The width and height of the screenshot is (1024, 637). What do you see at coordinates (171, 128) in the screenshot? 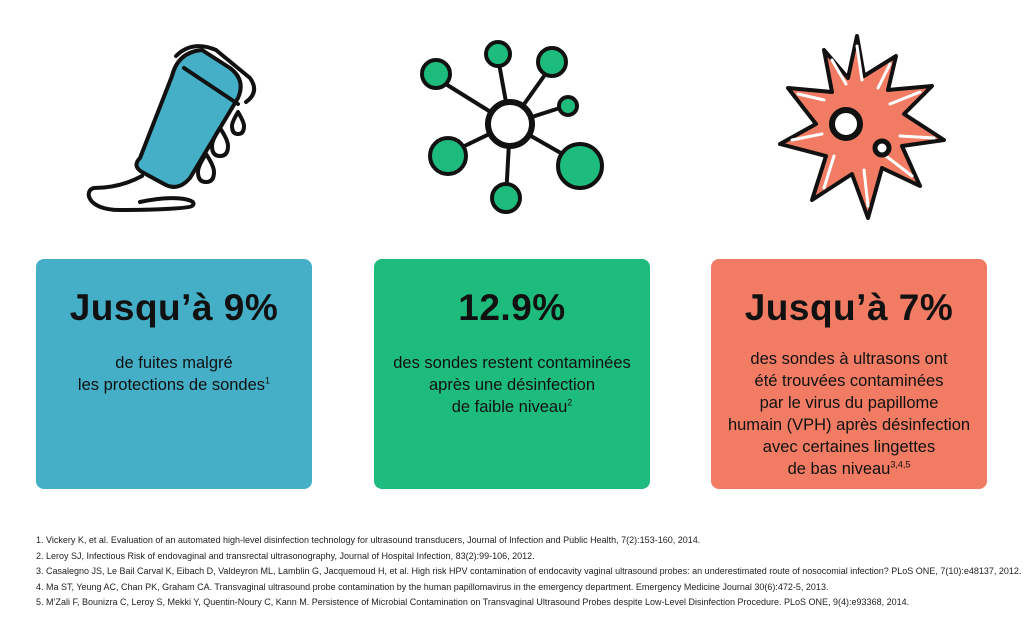
I see `ultrasound-probe-icon` at bounding box center [171, 128].